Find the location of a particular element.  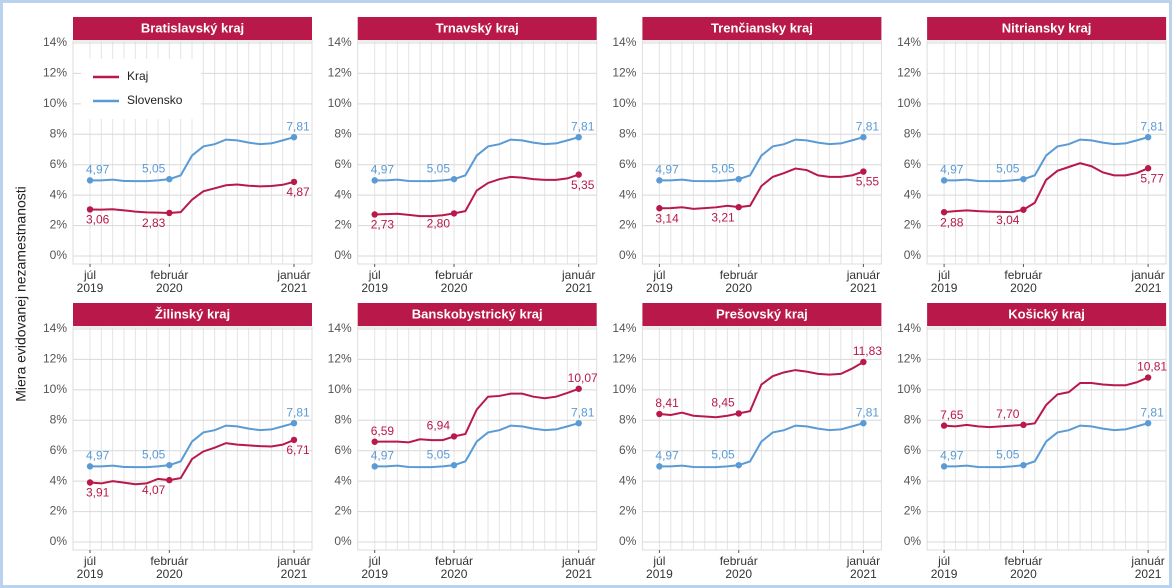

panel-title: Žilinský kraj is located at coordinates (192, 313).